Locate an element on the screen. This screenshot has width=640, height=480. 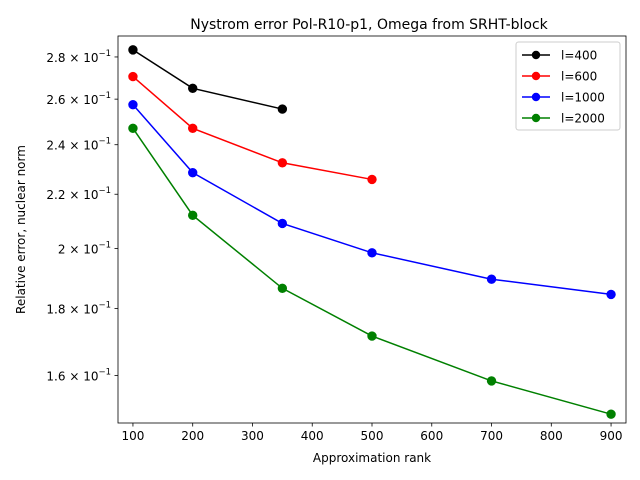
legend: l=400 l=600 l=1000 l=2000 is located at coordinates (568, 86).